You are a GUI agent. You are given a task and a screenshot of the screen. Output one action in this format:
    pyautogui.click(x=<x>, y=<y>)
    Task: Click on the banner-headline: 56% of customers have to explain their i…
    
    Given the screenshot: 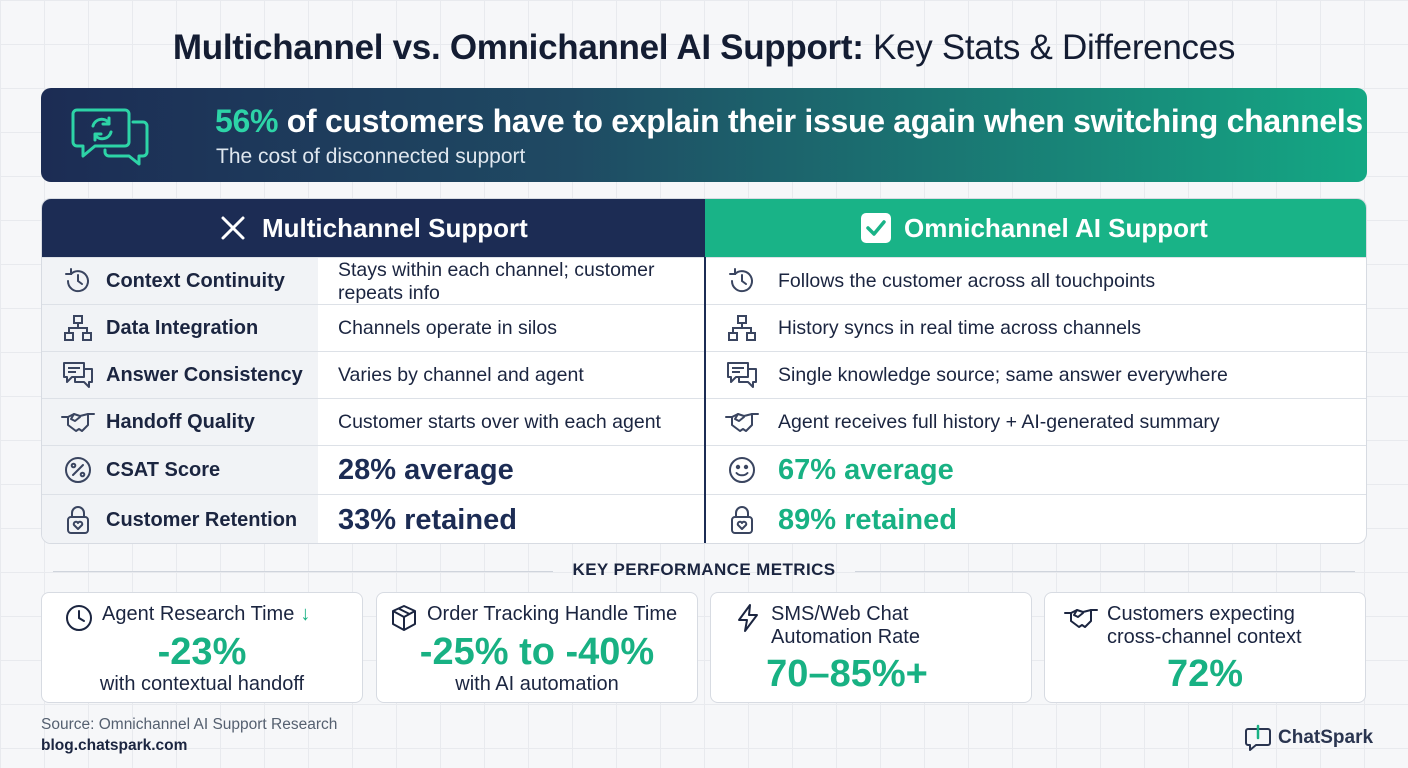 What is the action you would take?
    pyautogui.click(x=789, y=121)
    